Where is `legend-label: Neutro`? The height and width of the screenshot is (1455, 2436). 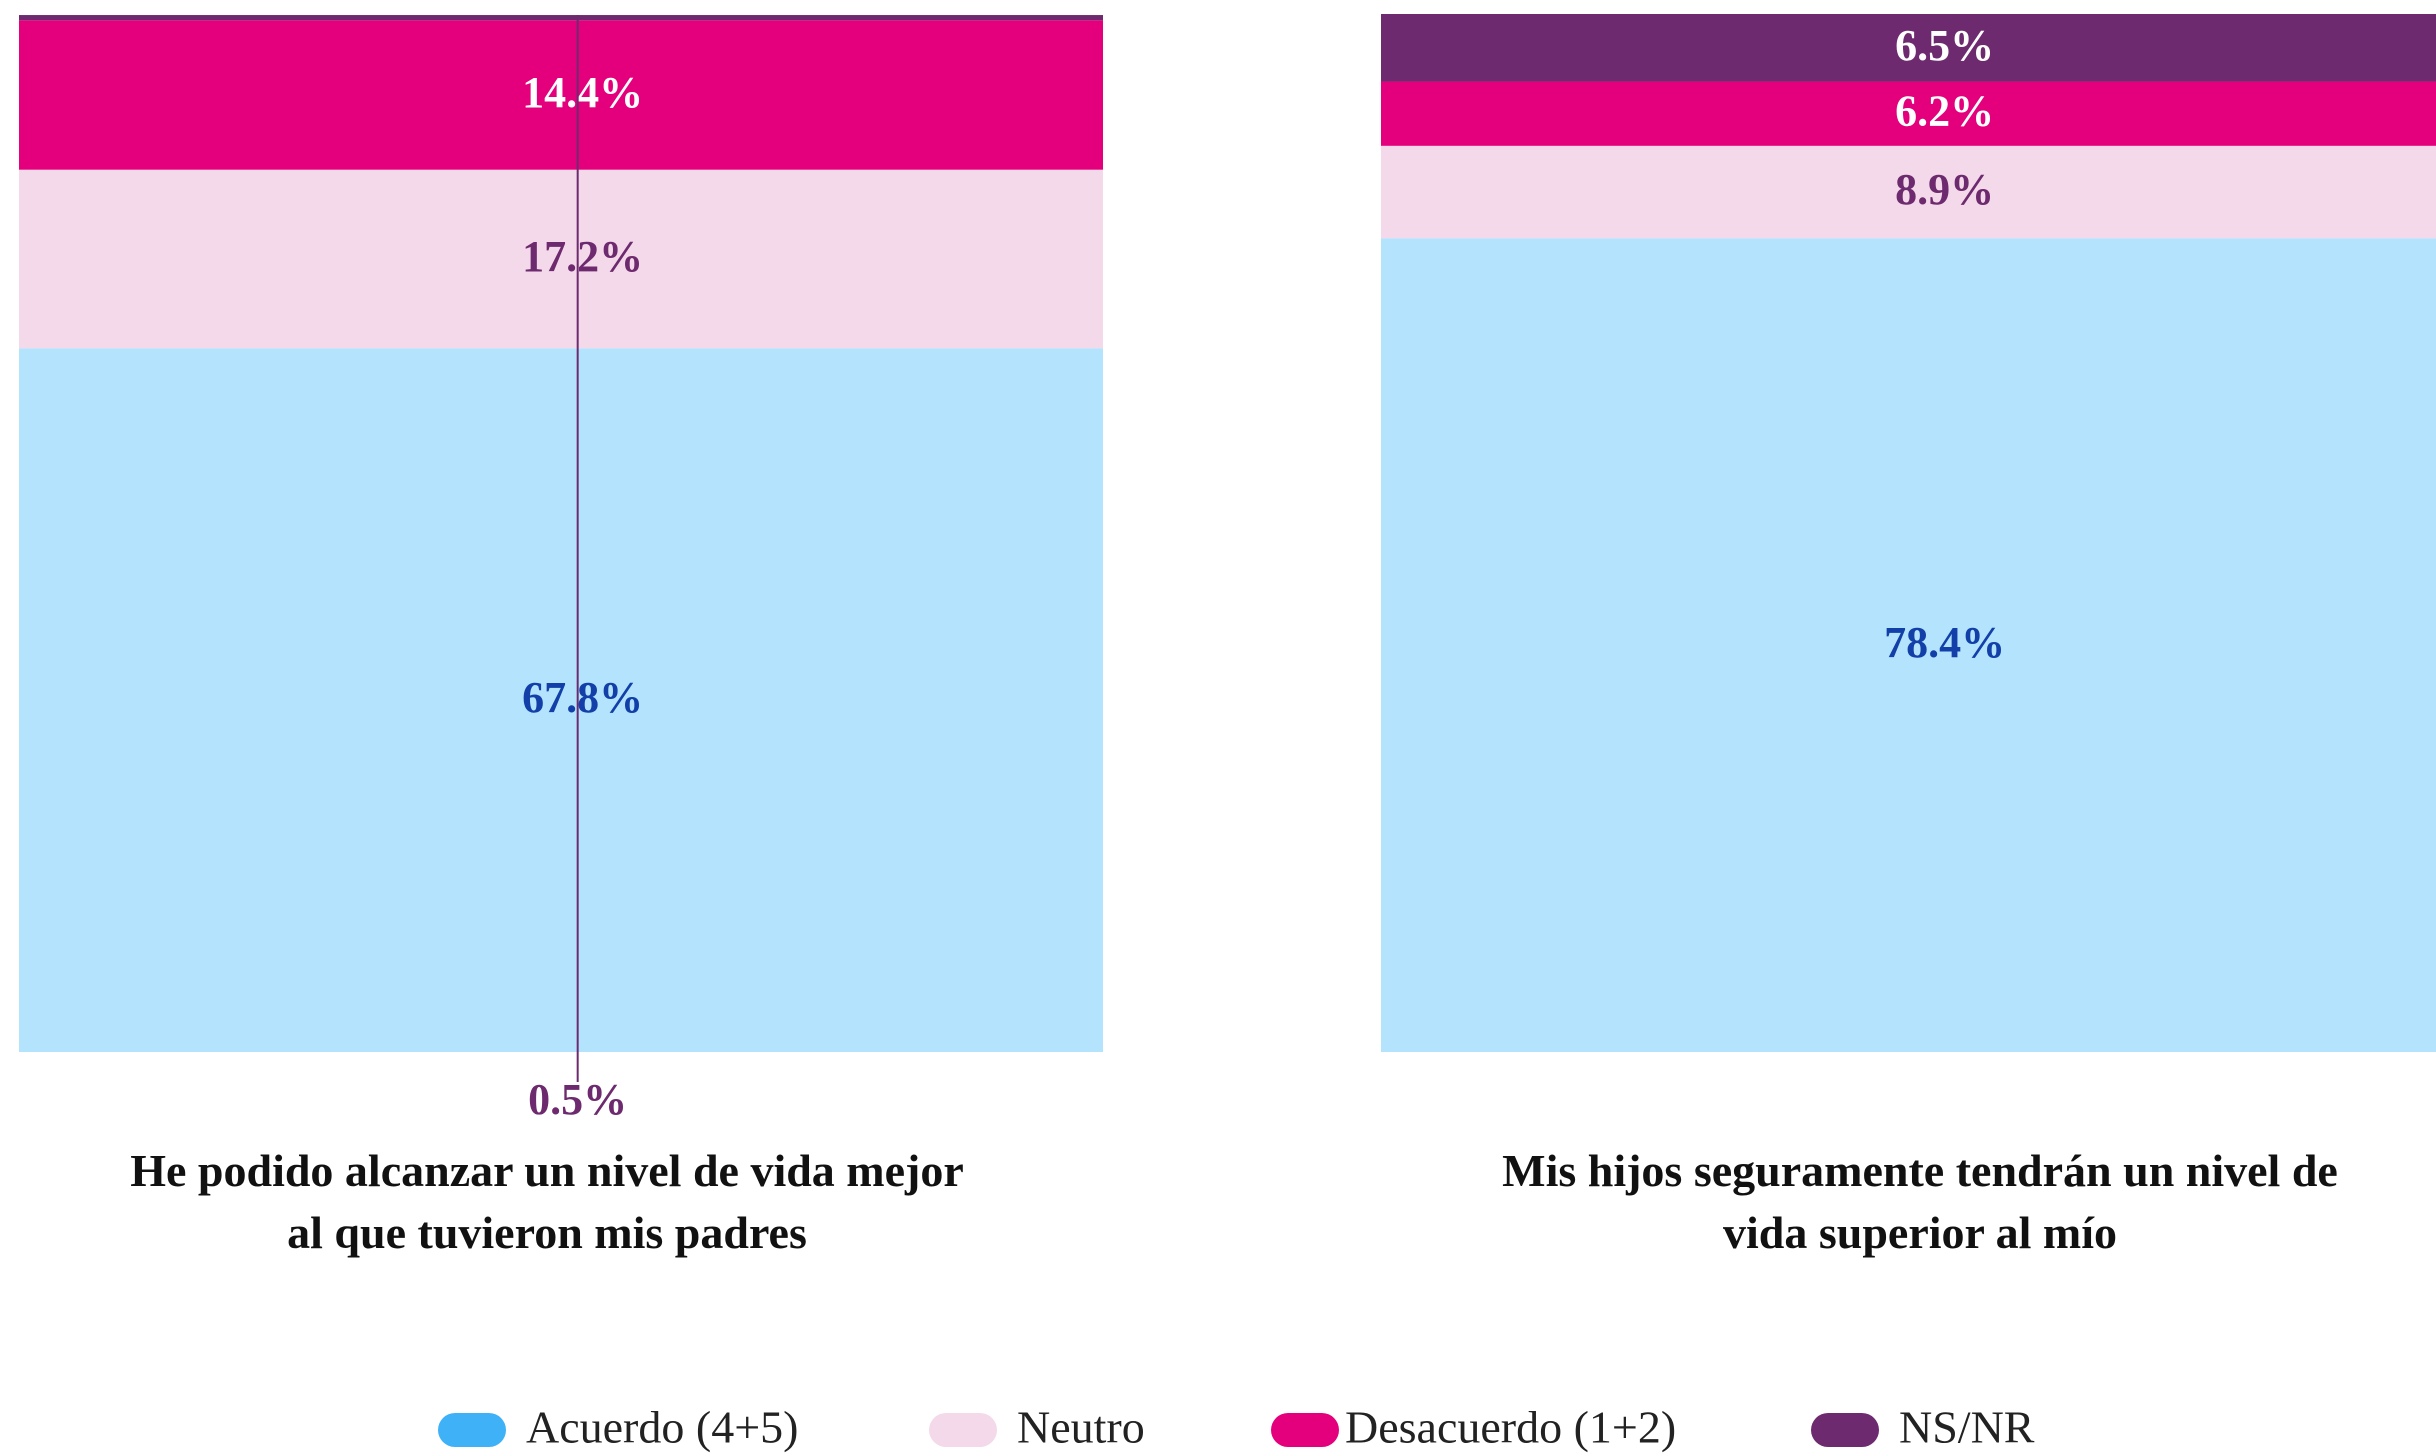
legend-label: Neutro is located at coordinates (1081, 1427).